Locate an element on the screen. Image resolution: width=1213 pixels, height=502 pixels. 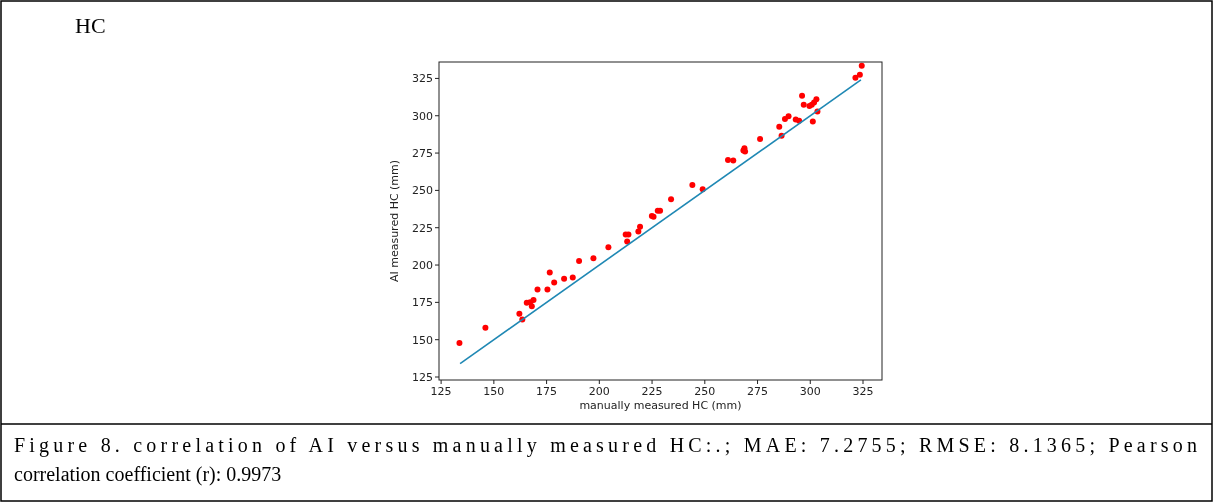
y-tick-label: 150 is located at coordinates (422, 340).